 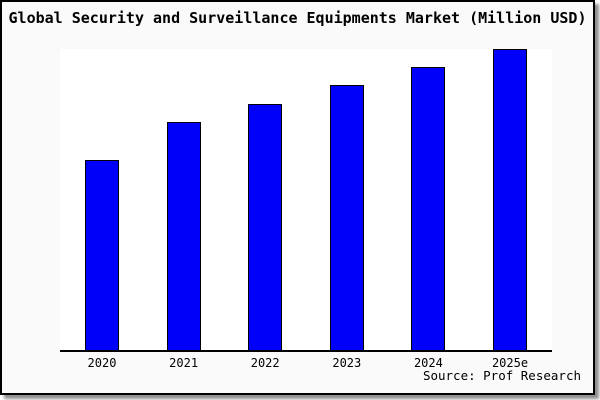 What do you see at coordinates (102, 363) in the screenshot?
I see `x-axis-tick-label: 2020` at bounding box center [102, 363].